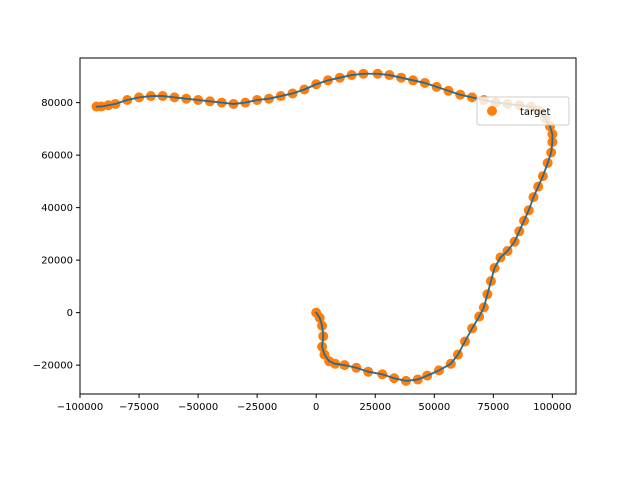 The image size is (640, 480). Describe the element at coordinates (493, 407) in the screenshot. I see `x-tick-label: 75000` at that location.